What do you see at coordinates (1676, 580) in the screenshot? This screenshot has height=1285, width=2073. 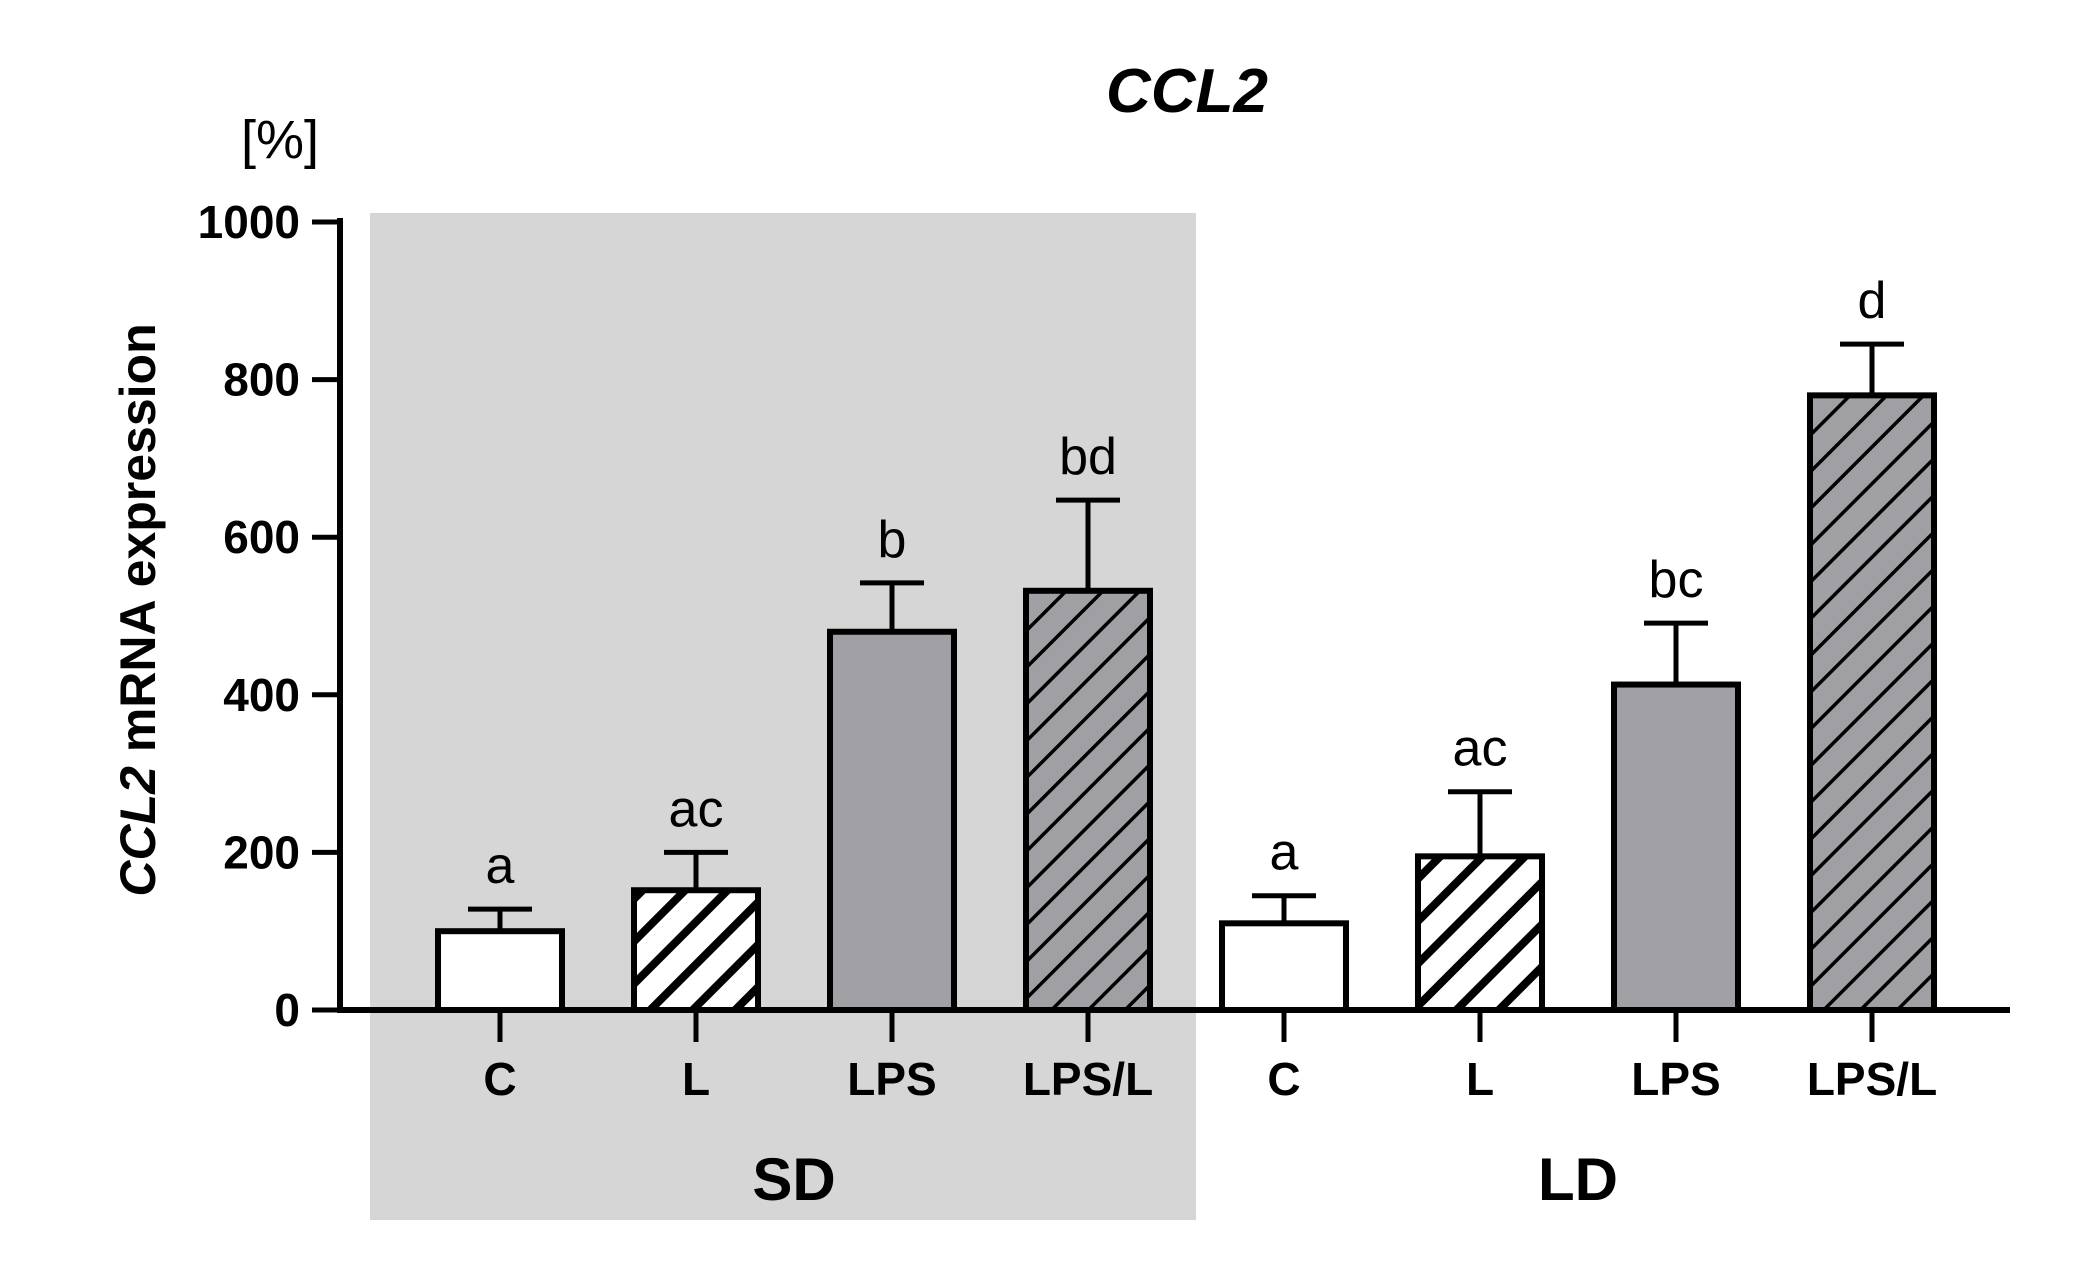 I see `significance-label: bc` at bounding box center [1676, 580].